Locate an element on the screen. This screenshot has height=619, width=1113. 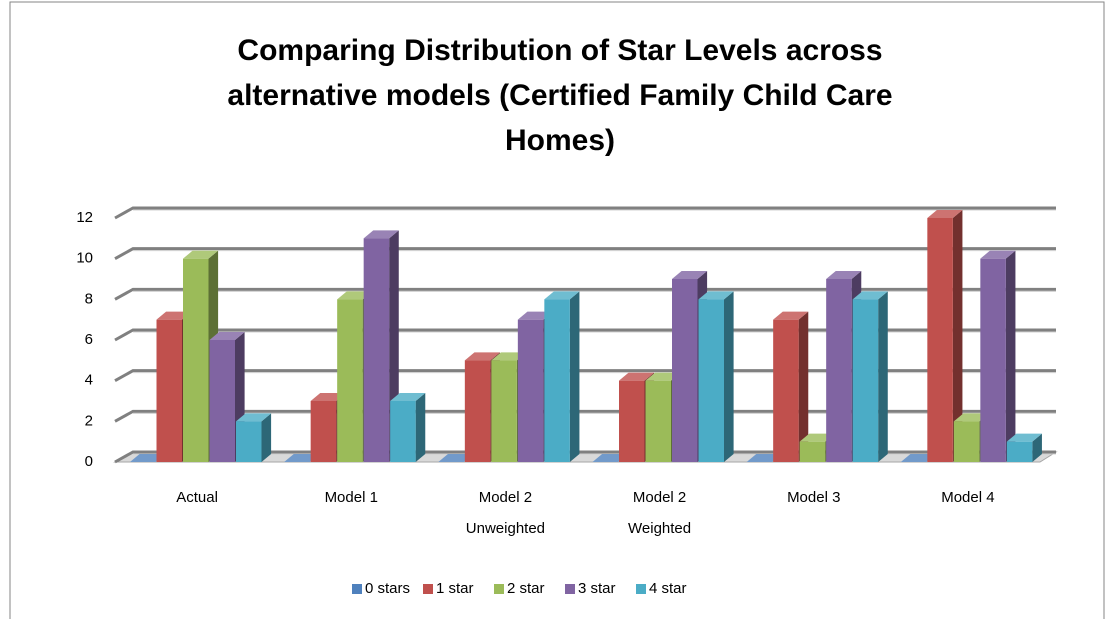
y-tick-label: 10 is located at coordinates (84, 258).